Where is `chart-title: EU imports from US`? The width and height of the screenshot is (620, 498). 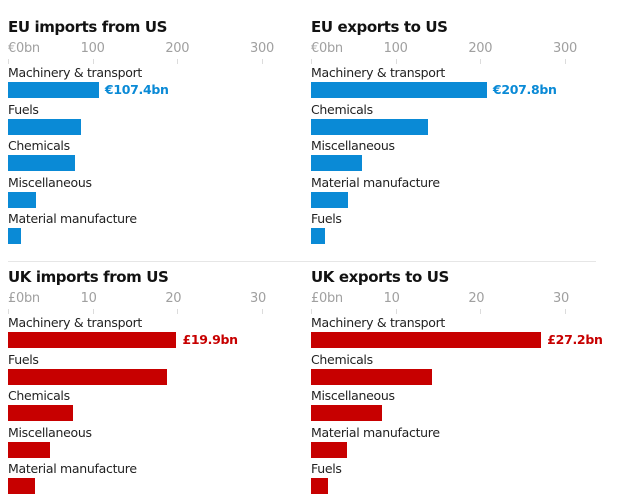
chart-title: EU imports from US is located at coordinates (88, 27).